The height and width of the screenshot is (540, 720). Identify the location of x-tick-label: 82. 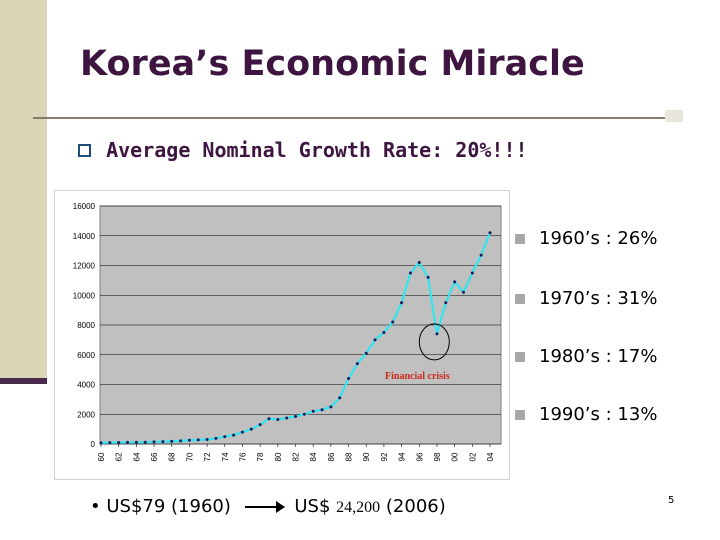
(296, 456).